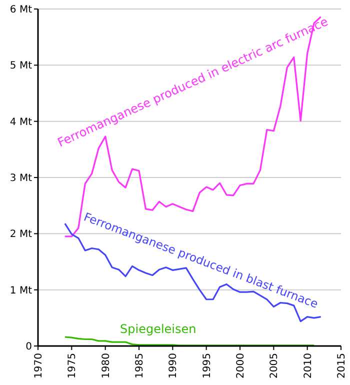 The width and height of the screenshot is (350, 385). I want to click on x-tick-label: 2010, so click(308, 365).